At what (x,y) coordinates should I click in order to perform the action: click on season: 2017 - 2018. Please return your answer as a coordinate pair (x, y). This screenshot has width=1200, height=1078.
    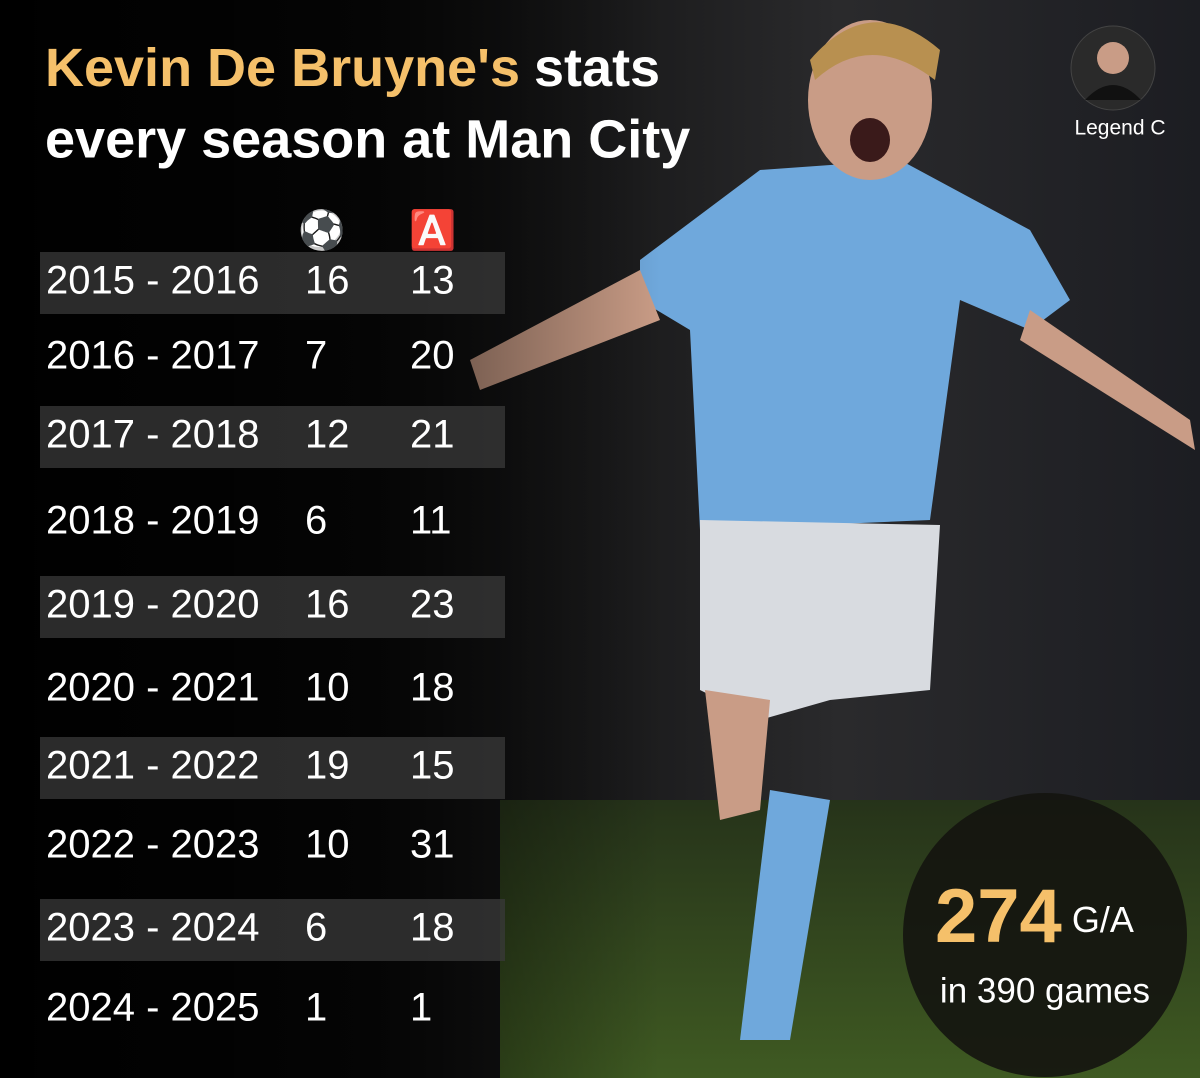
    Looking at the image, I should click on (153, 435).